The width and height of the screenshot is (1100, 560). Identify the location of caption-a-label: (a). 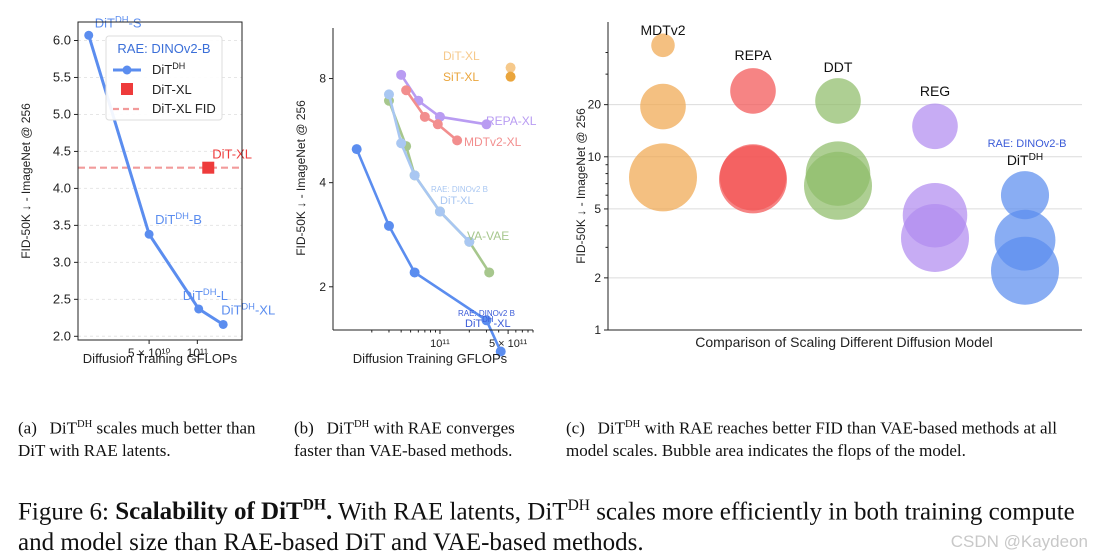
(27, 428).